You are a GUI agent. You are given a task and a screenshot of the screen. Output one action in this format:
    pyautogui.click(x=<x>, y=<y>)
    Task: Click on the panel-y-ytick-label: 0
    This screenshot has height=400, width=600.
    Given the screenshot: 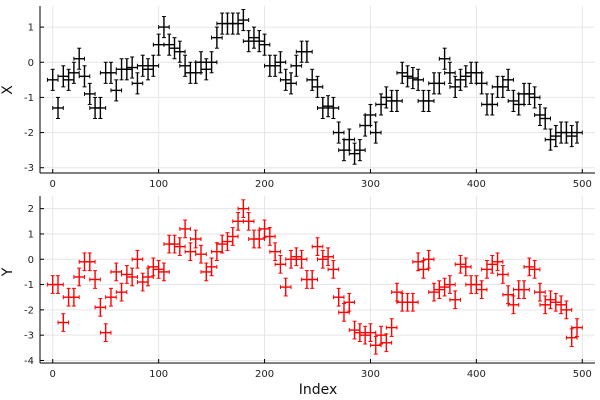 What is the action you would take?
    pyautogui.click(x=31, y=260)
    